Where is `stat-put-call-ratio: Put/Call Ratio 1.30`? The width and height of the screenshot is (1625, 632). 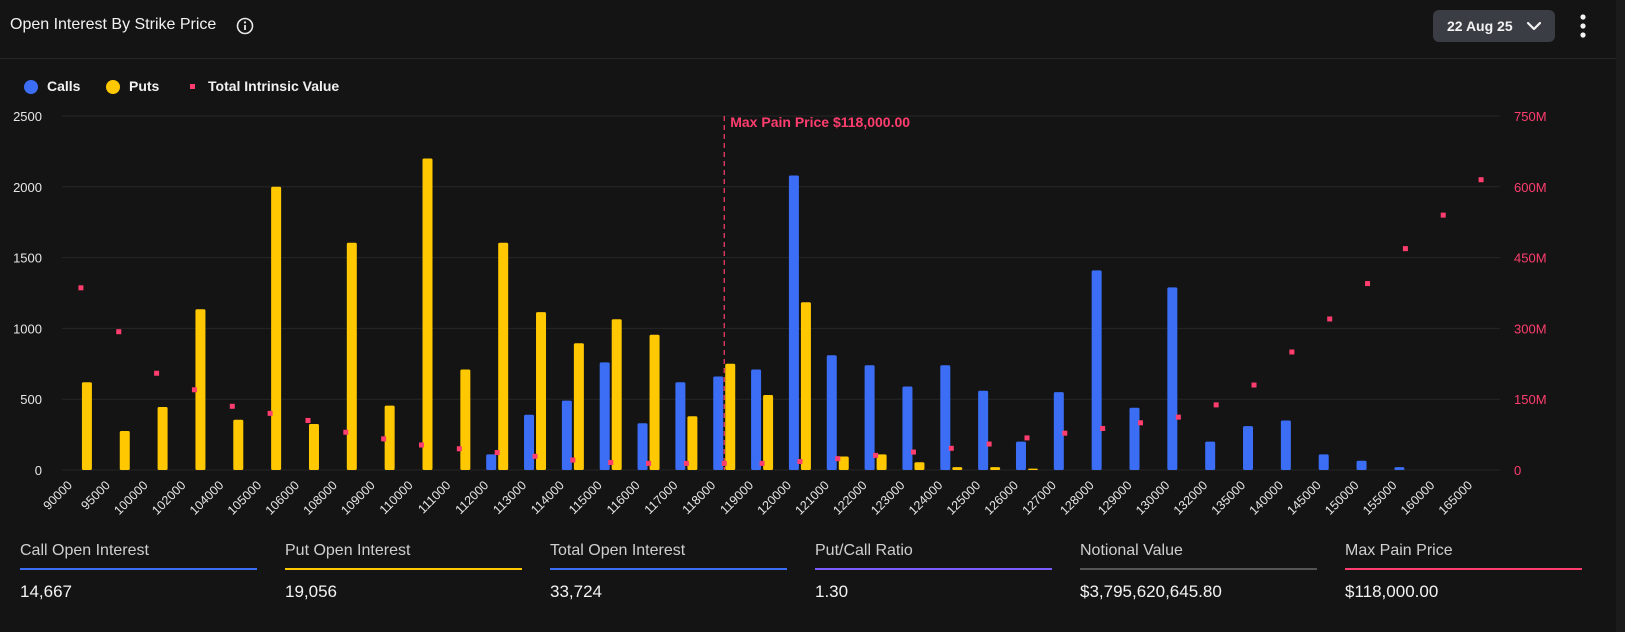
stat-put-call-ratio: Put/Call Ratio 1.30 is located at coordinates (933, 572).